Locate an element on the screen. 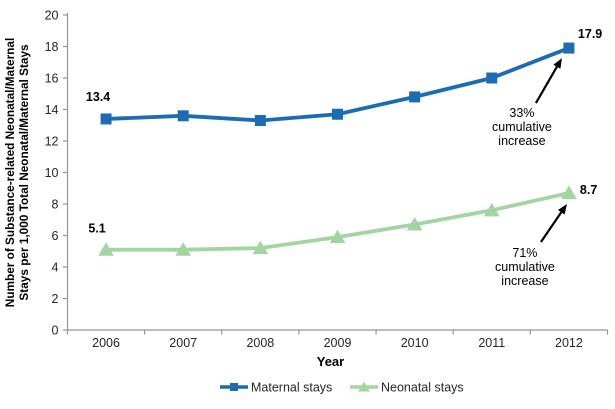 The image size is (615, 409). neonatal-stays-annotation-text: cumulative is located at coordinates (525, 267).